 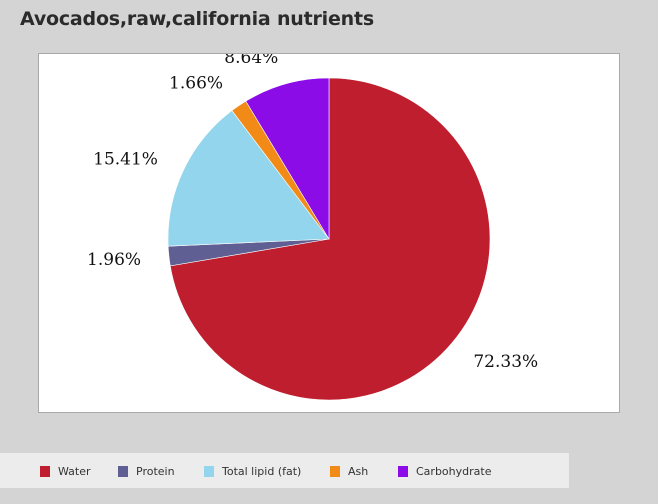 I want to click on legend-item-total-lipid: Total lipid (fat), so click(x=253, y=471).